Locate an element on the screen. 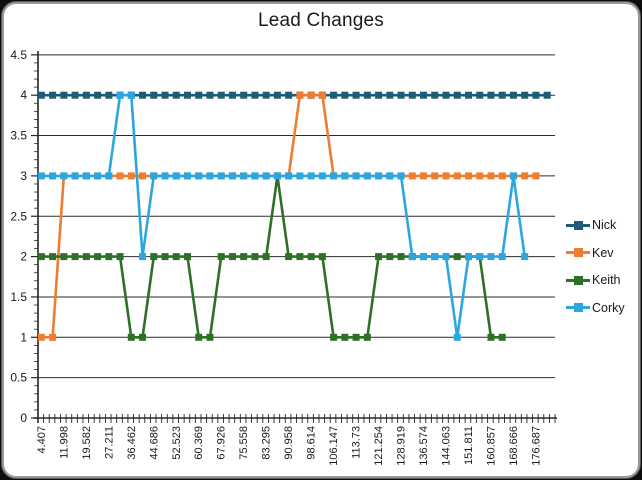 This screenshot has width=642, height=480. x-tick-label: 36.462 is located at coordinates (132, 443).